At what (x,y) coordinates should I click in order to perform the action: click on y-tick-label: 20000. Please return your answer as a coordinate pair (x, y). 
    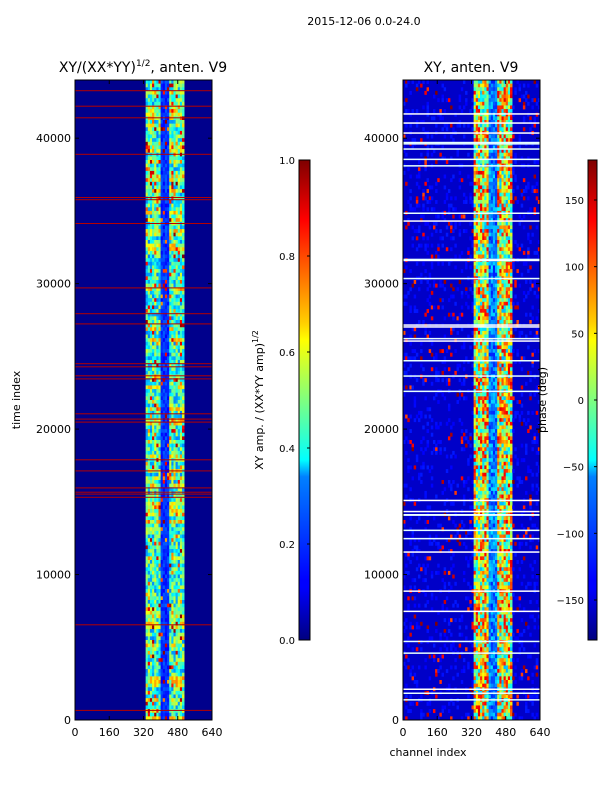
    Looking at the image, I should click on (53, 429).